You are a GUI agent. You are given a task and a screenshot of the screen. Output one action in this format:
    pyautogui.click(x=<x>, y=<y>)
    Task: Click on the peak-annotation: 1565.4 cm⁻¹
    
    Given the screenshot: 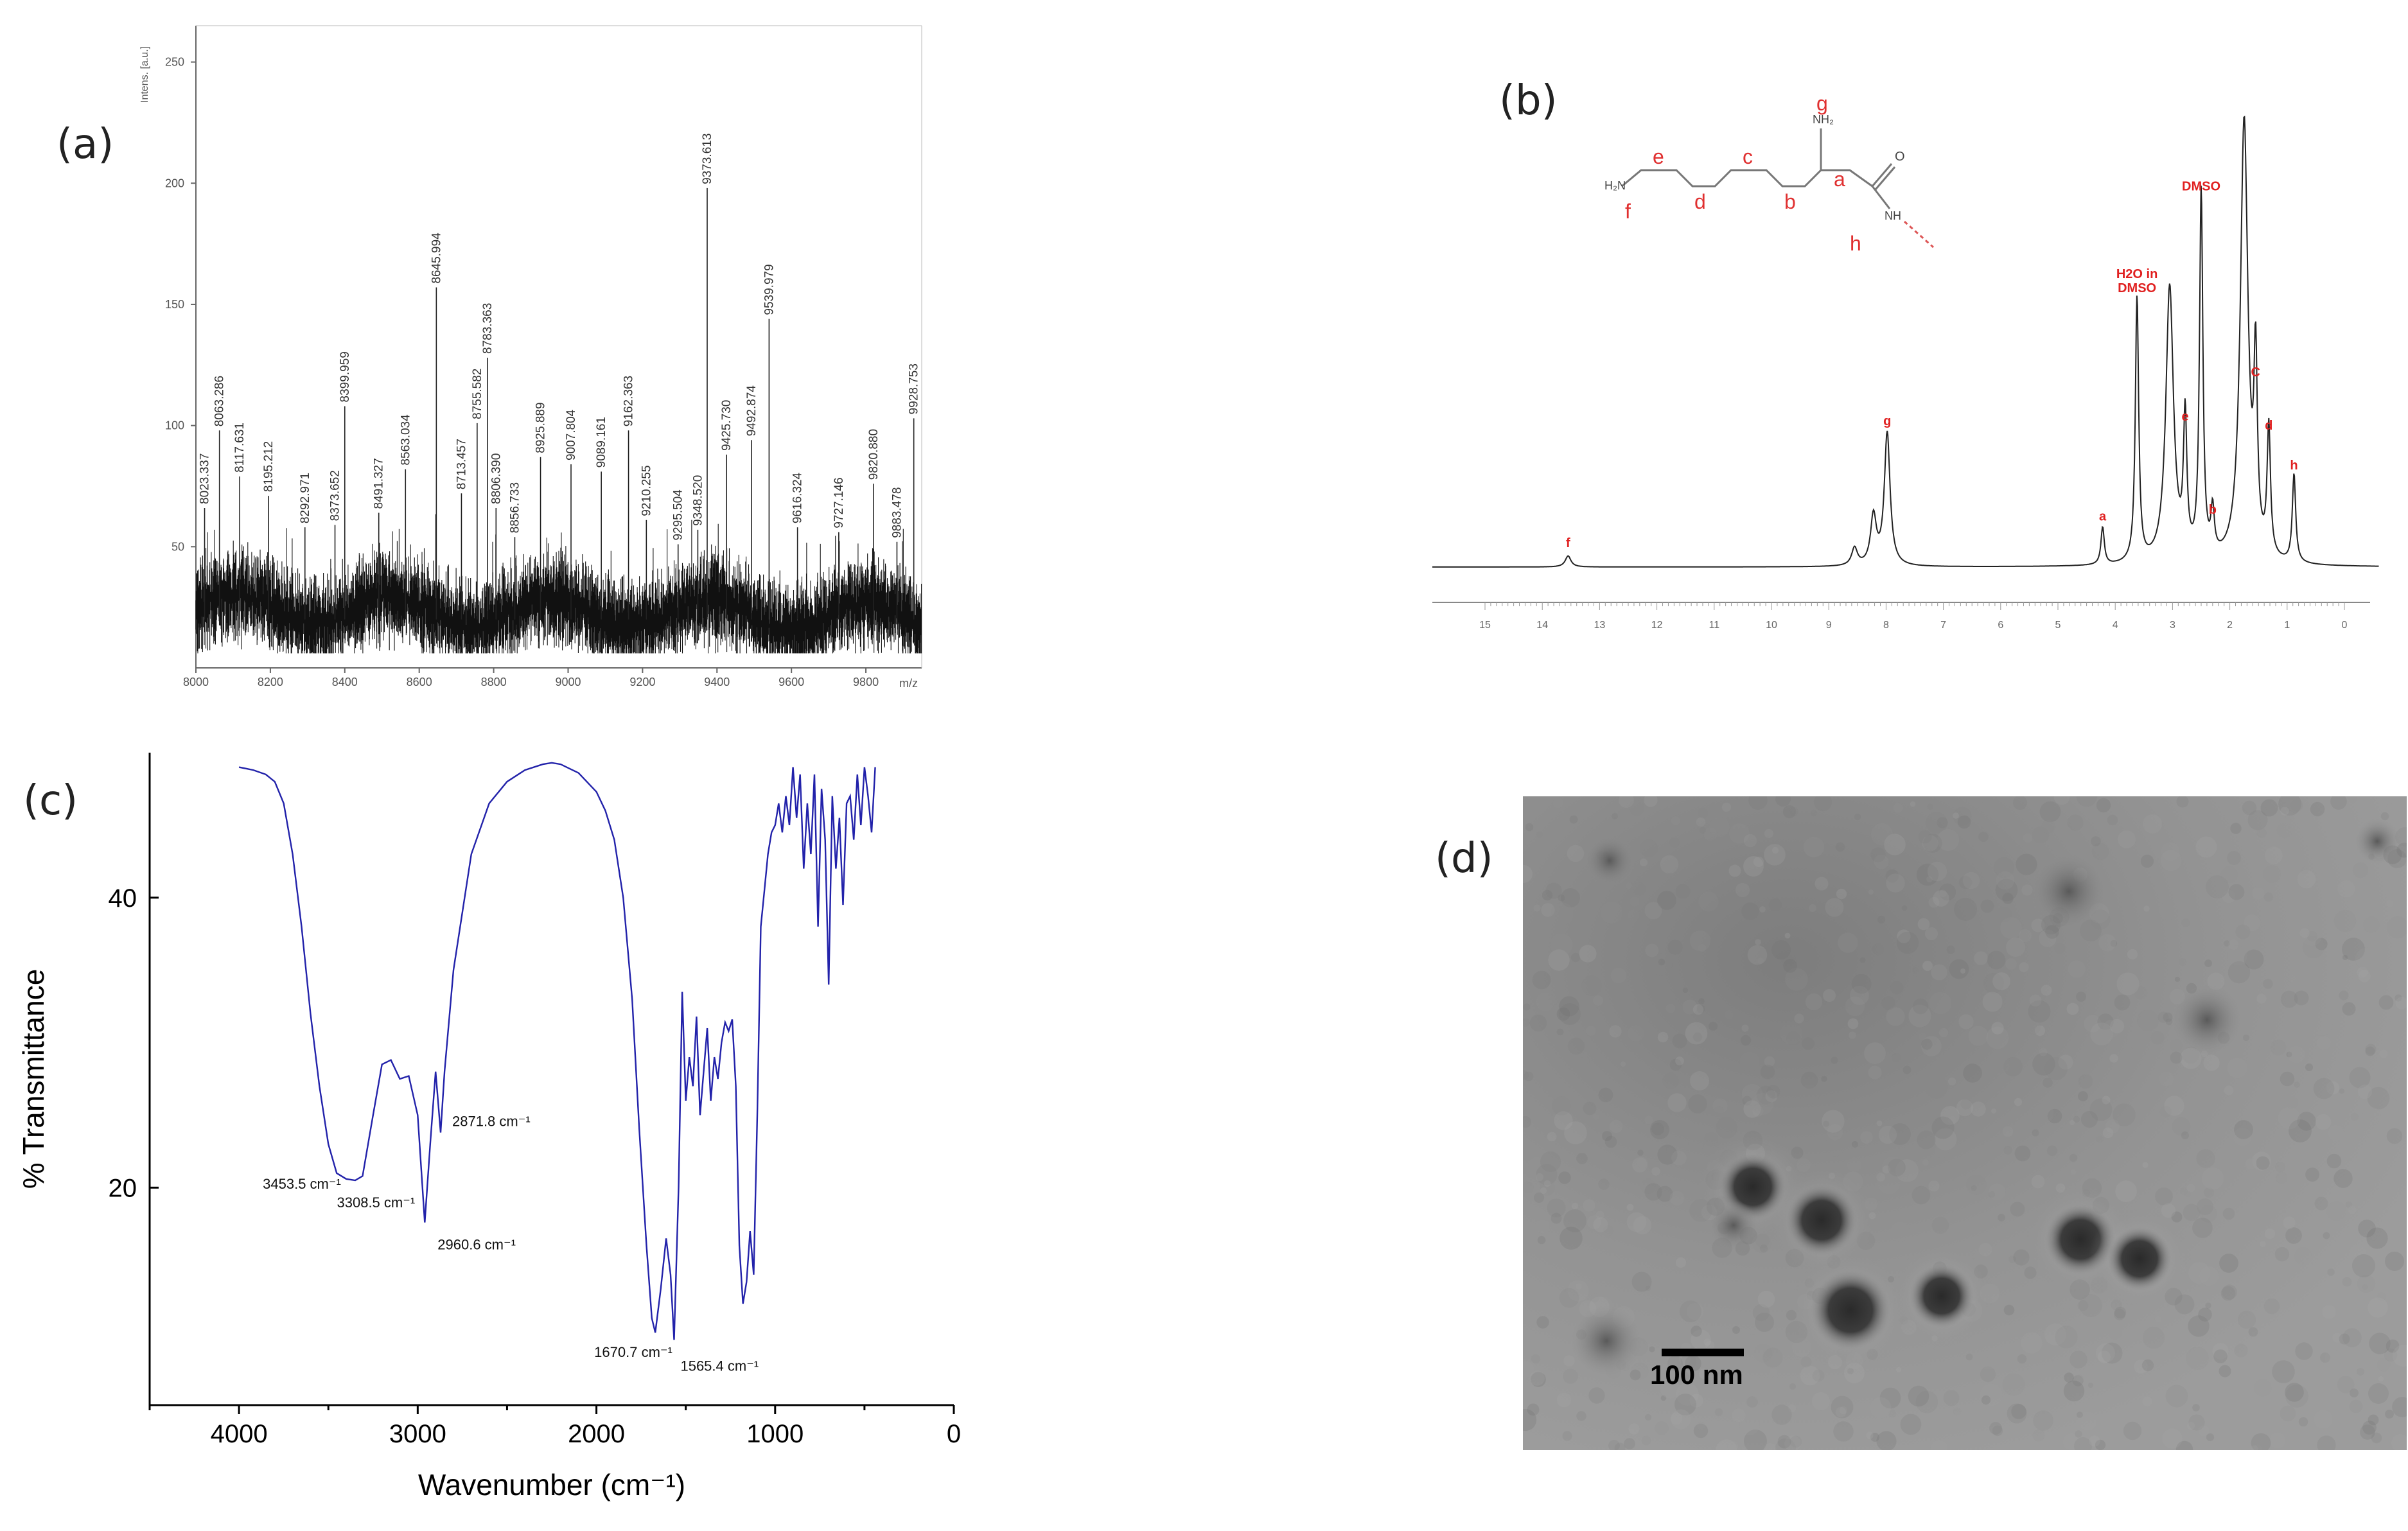 What is the action you would take?
    pyautogui.click(x=719, y=1366)
    